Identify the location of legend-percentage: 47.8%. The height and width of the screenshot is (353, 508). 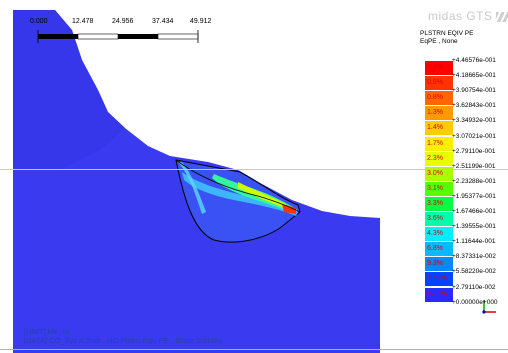
(437, 294).